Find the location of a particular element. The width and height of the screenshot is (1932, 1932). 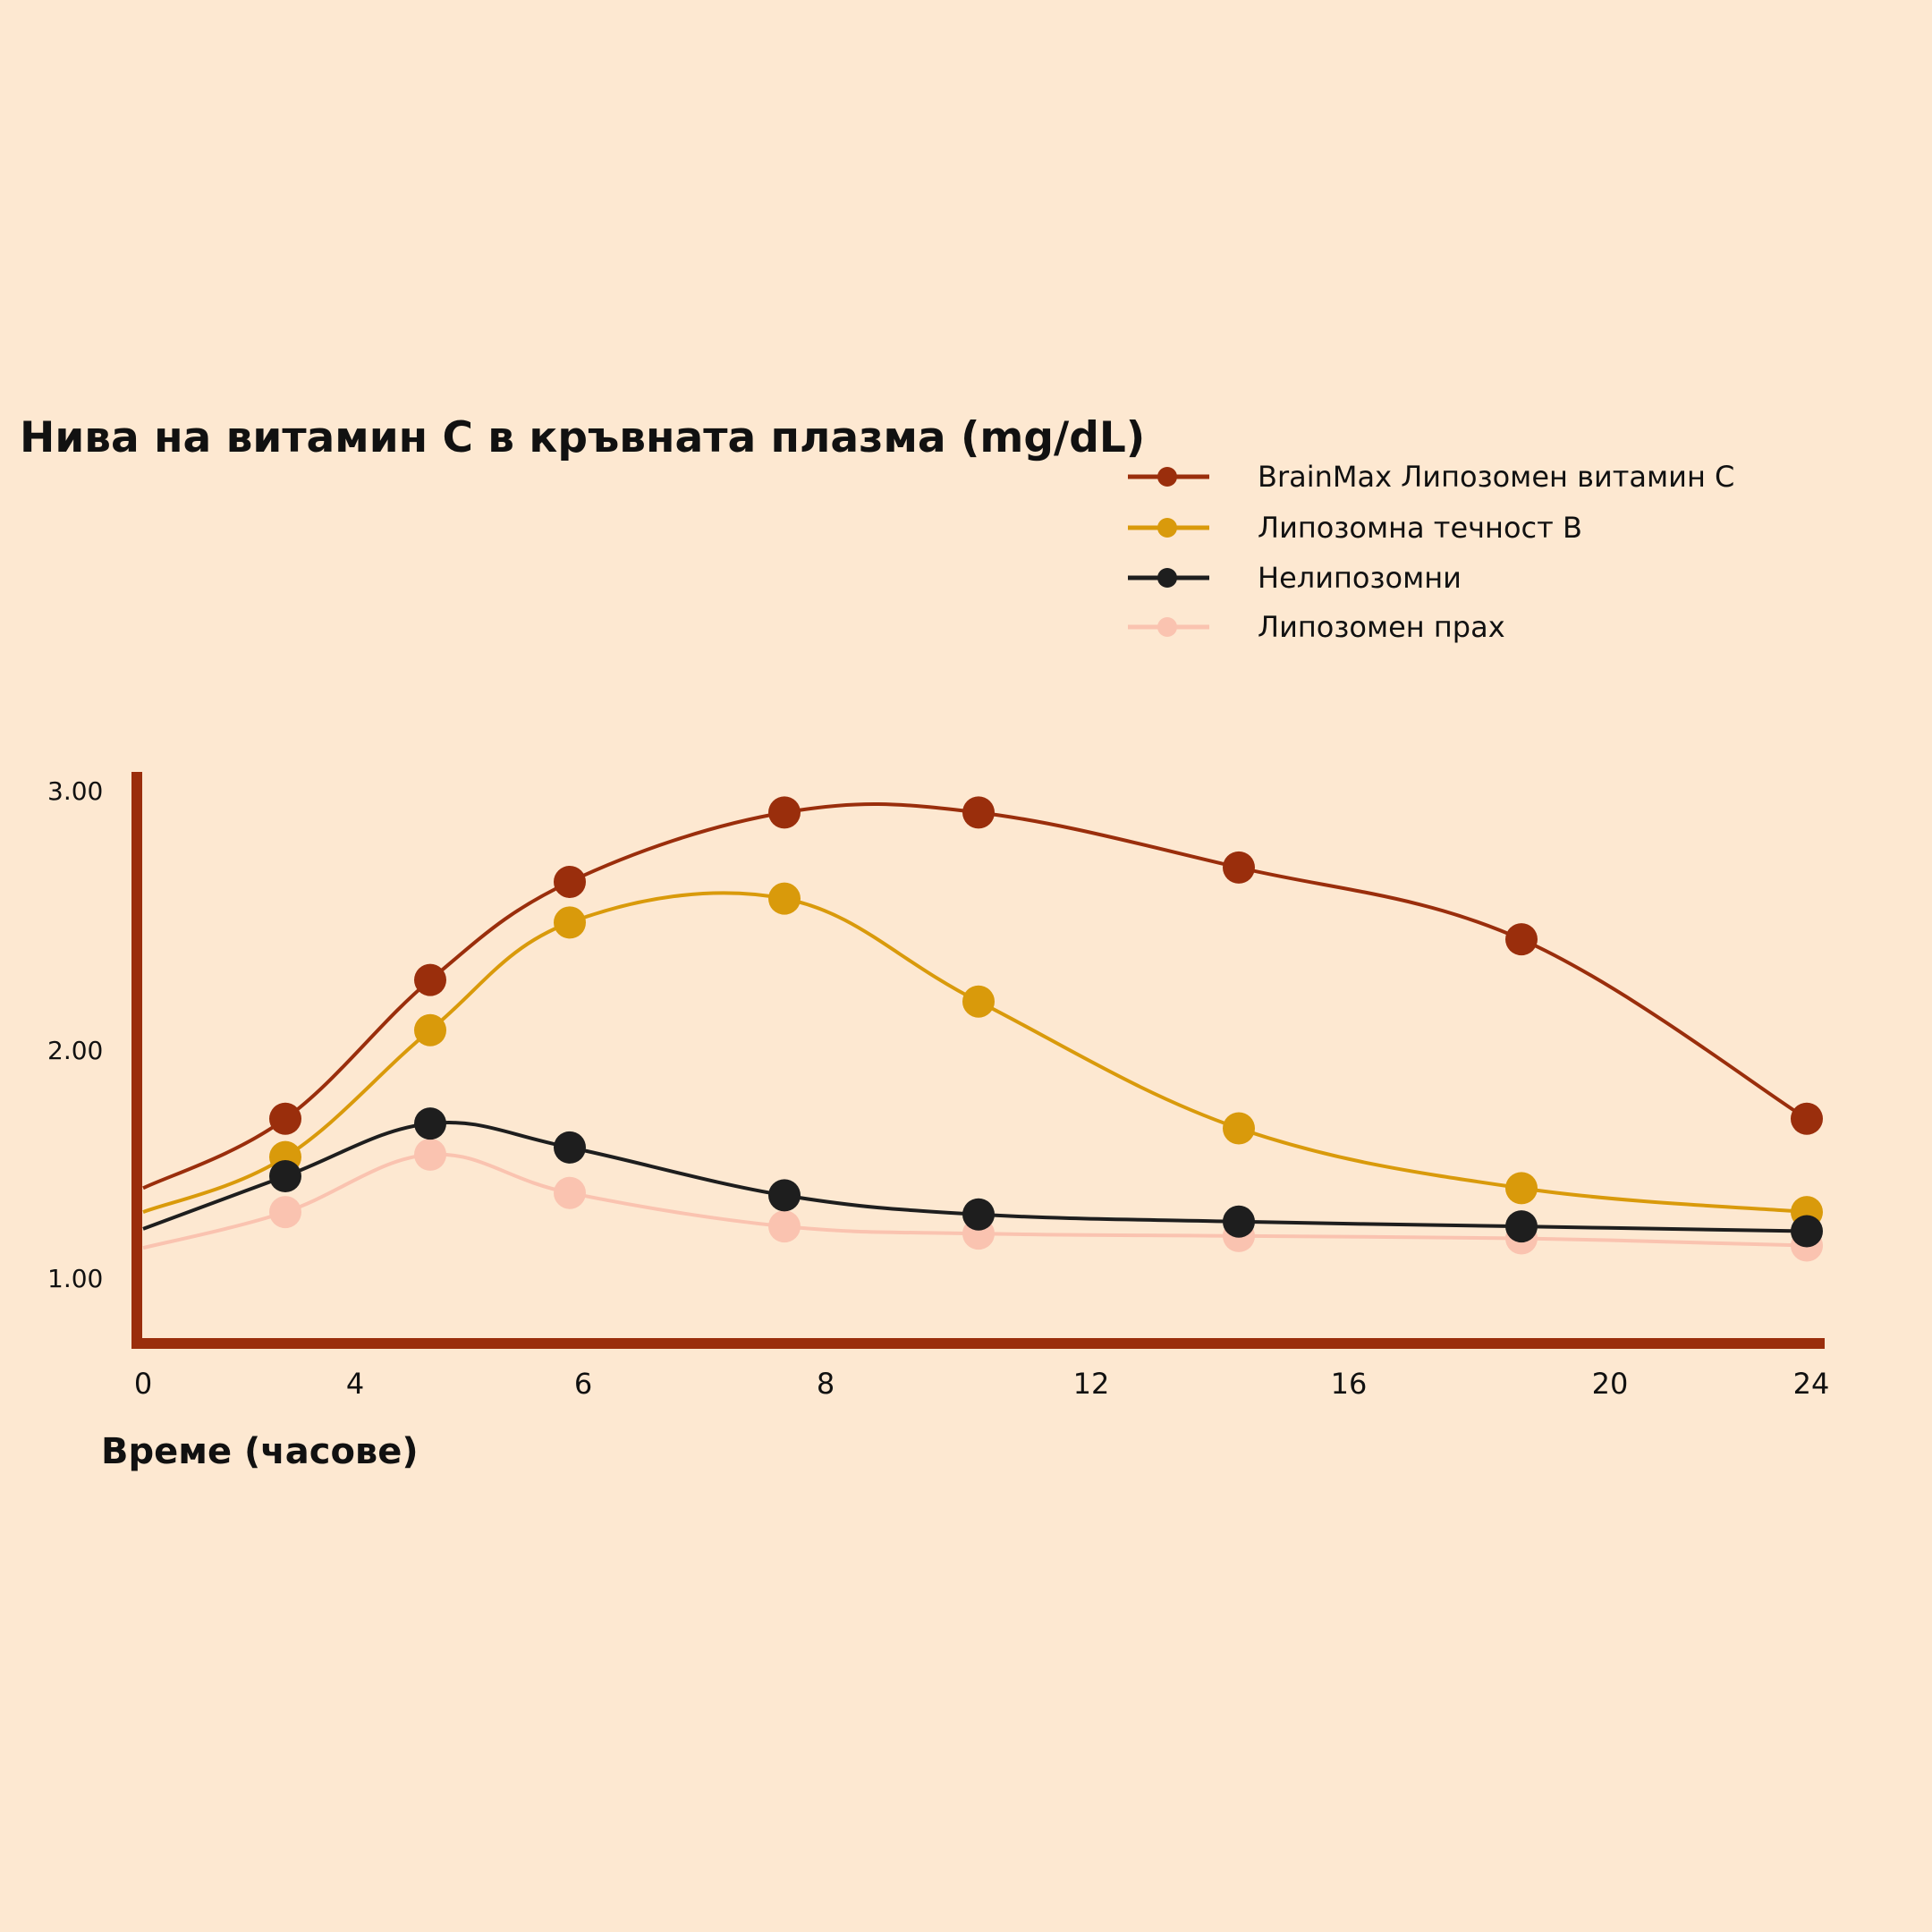

legend-item: BrainMax Липозомен витамин С is located at coordinates (1431, 477).